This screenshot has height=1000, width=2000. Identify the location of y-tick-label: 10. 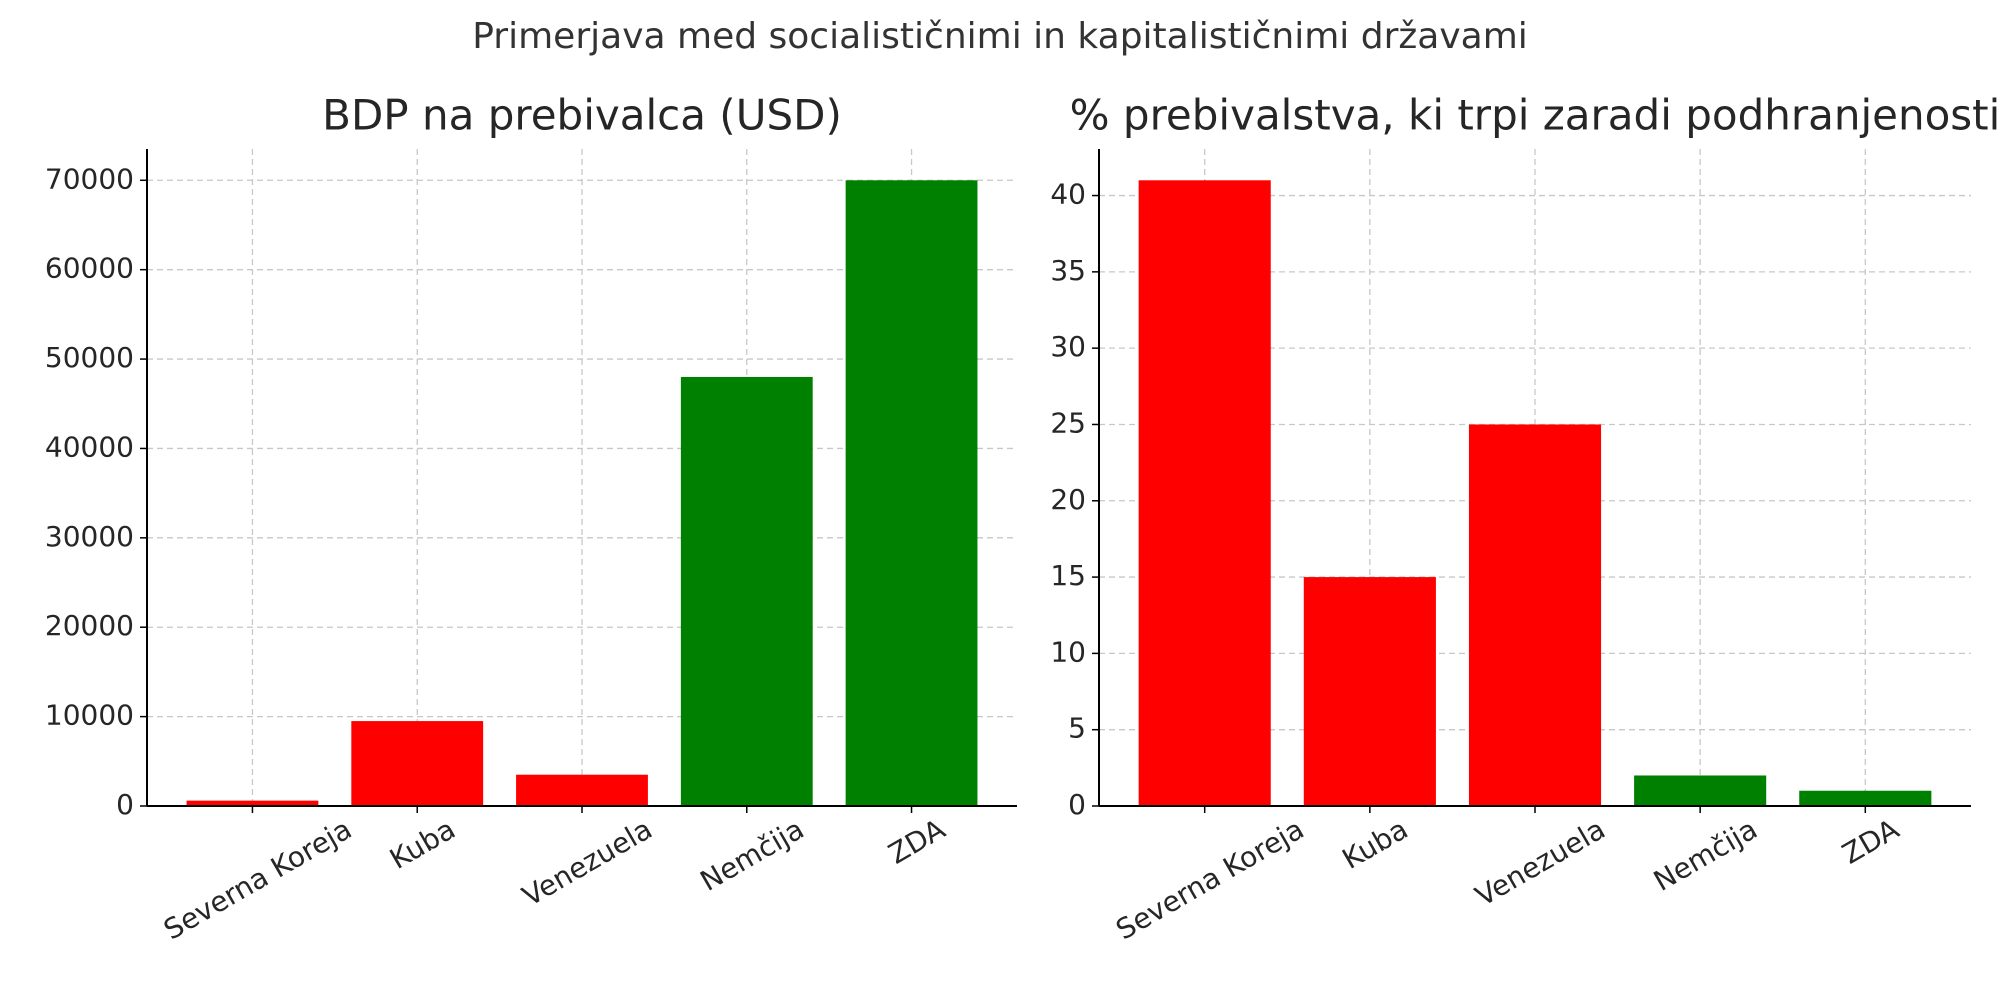
(1068, 651).